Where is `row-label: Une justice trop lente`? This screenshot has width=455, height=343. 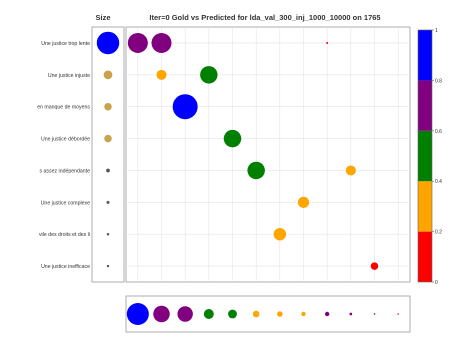 row-label: Une justice trop lente is located at coordinates (65, 44).